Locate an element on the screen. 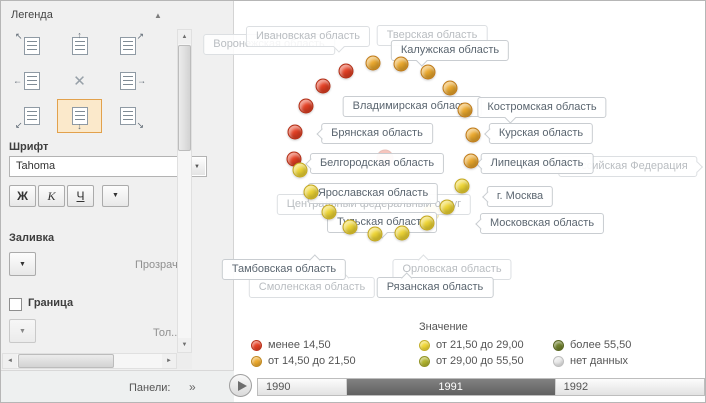 Image resolution: width=706 pixels, height=403 pixels. vertical-scrollbar-thumb is located at coordinates (184, 98).